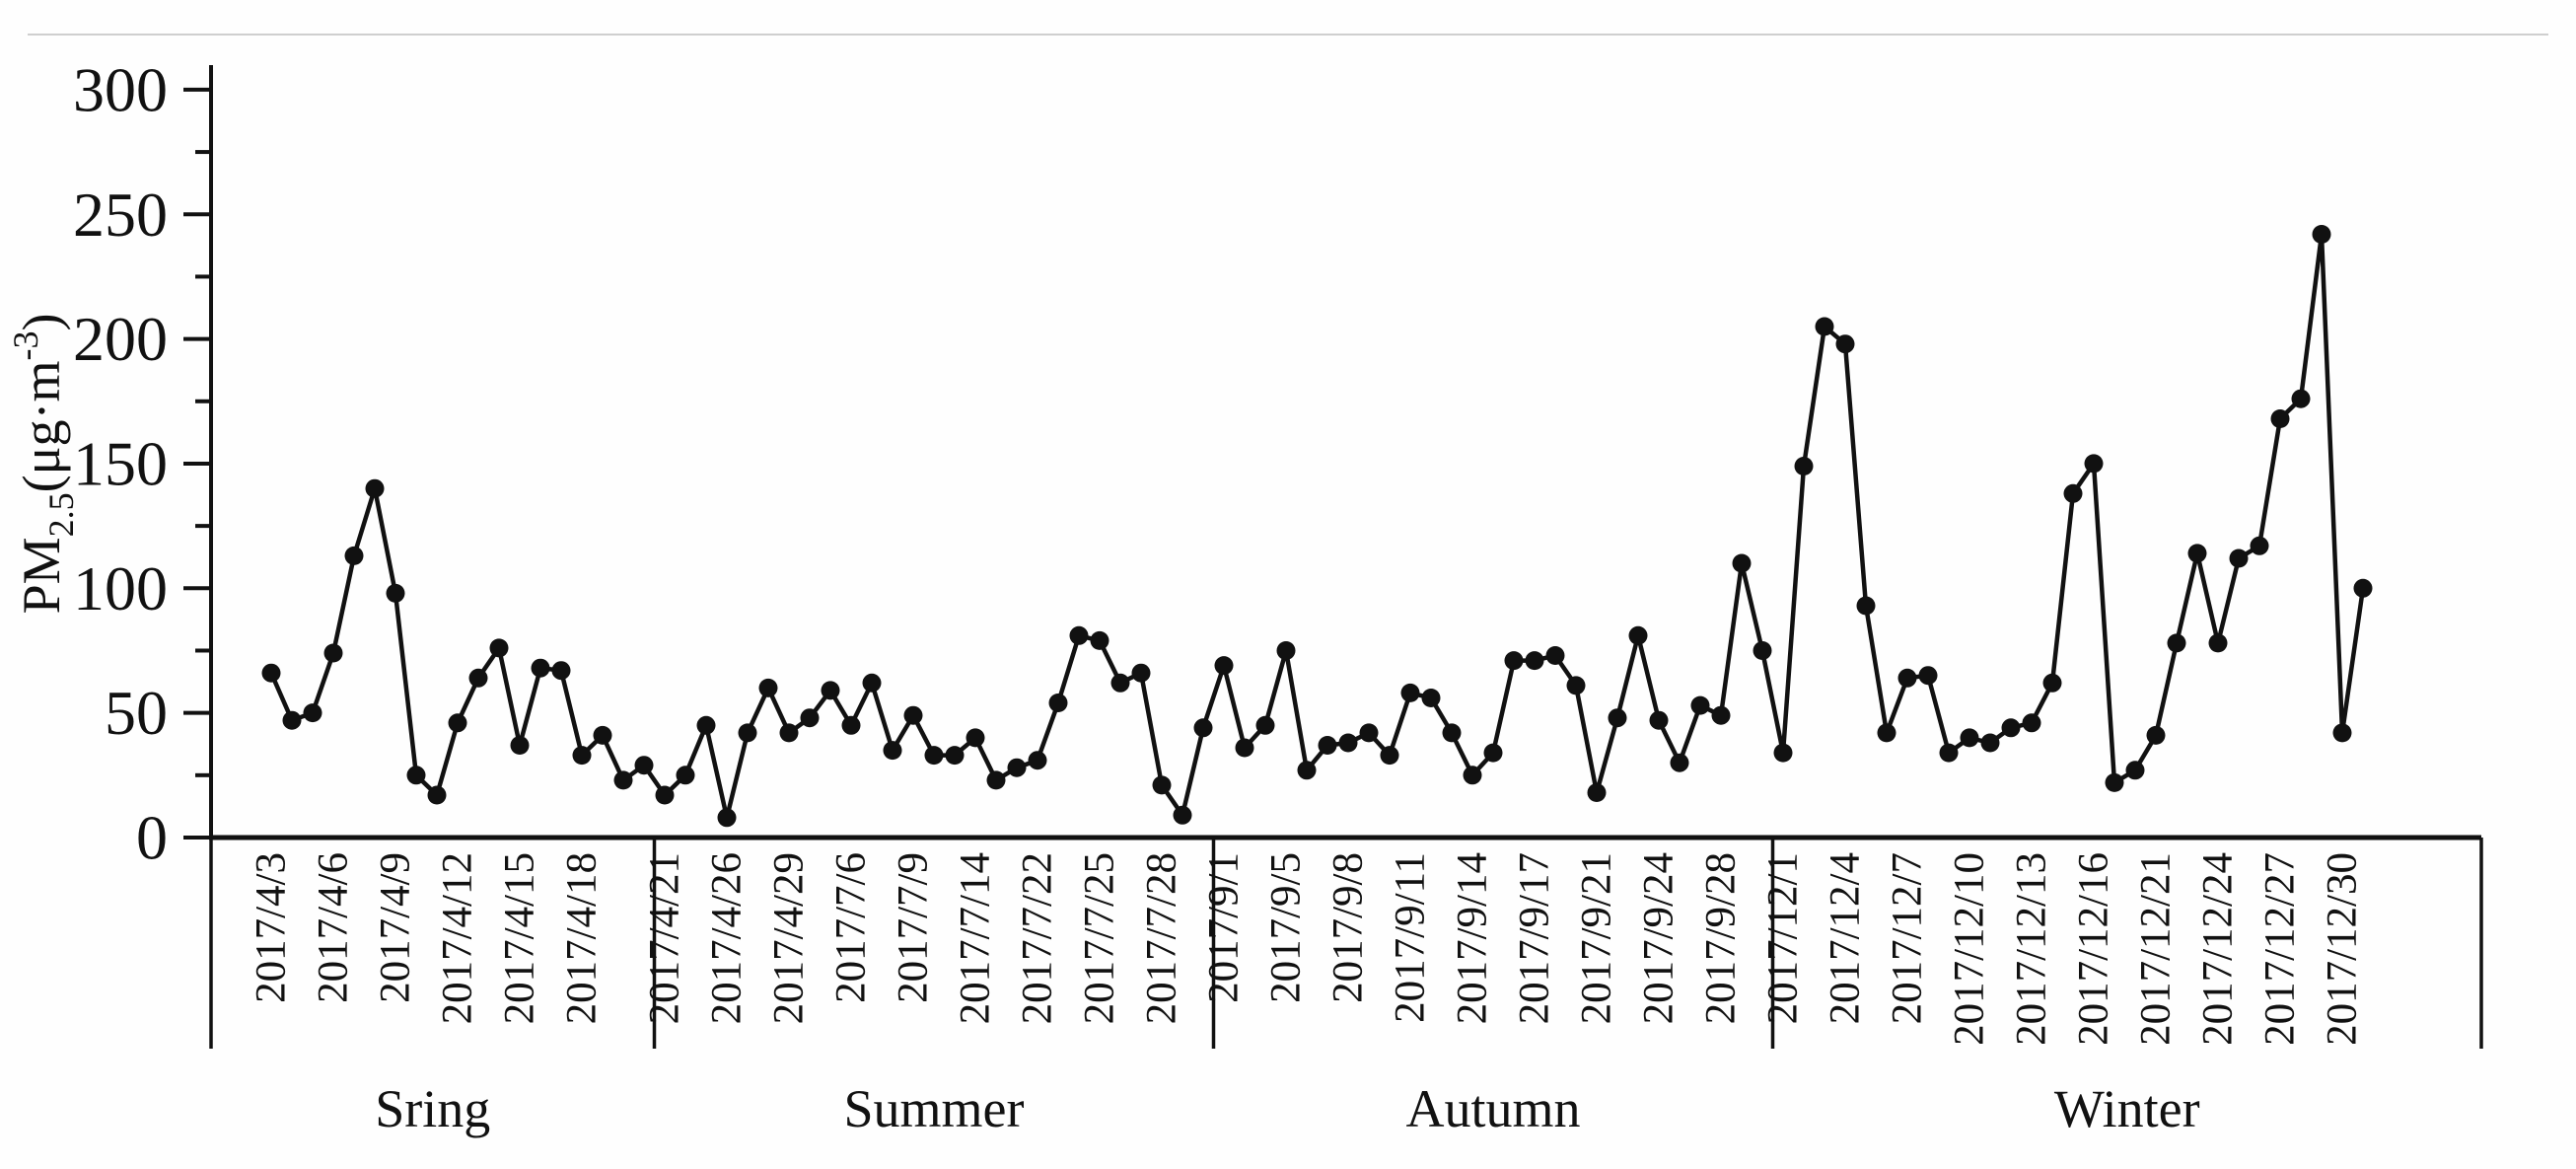  Describe the element at coordinates (1225, 927) in the screenshot. I see `x-tick-label: 2017/9/1` at that location.